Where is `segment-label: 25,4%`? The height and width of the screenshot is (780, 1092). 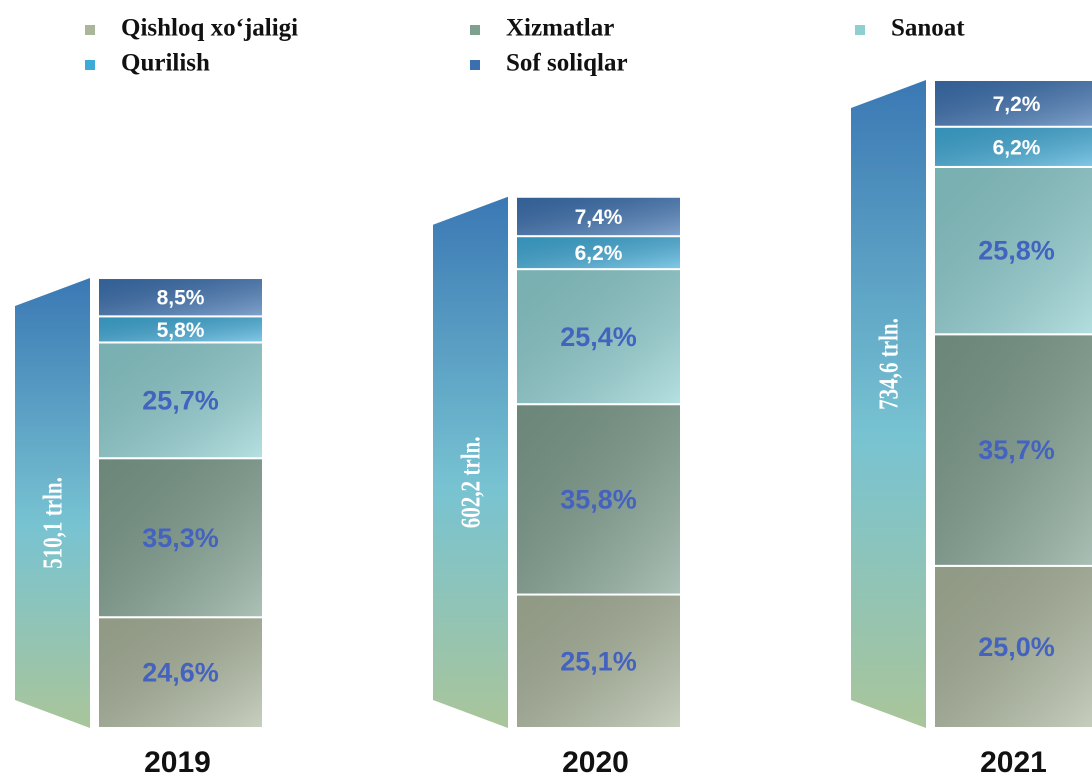 segment-label: 25,4% is located at coordinates (598, 337).